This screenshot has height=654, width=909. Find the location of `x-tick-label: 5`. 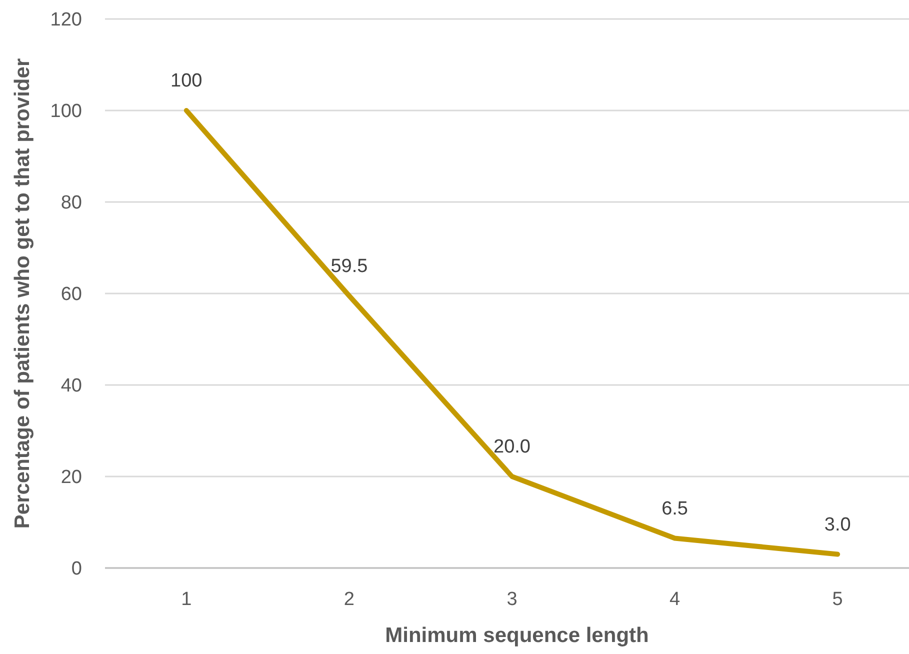

x-tick-label: 5 is located at coordinates (837, 599).